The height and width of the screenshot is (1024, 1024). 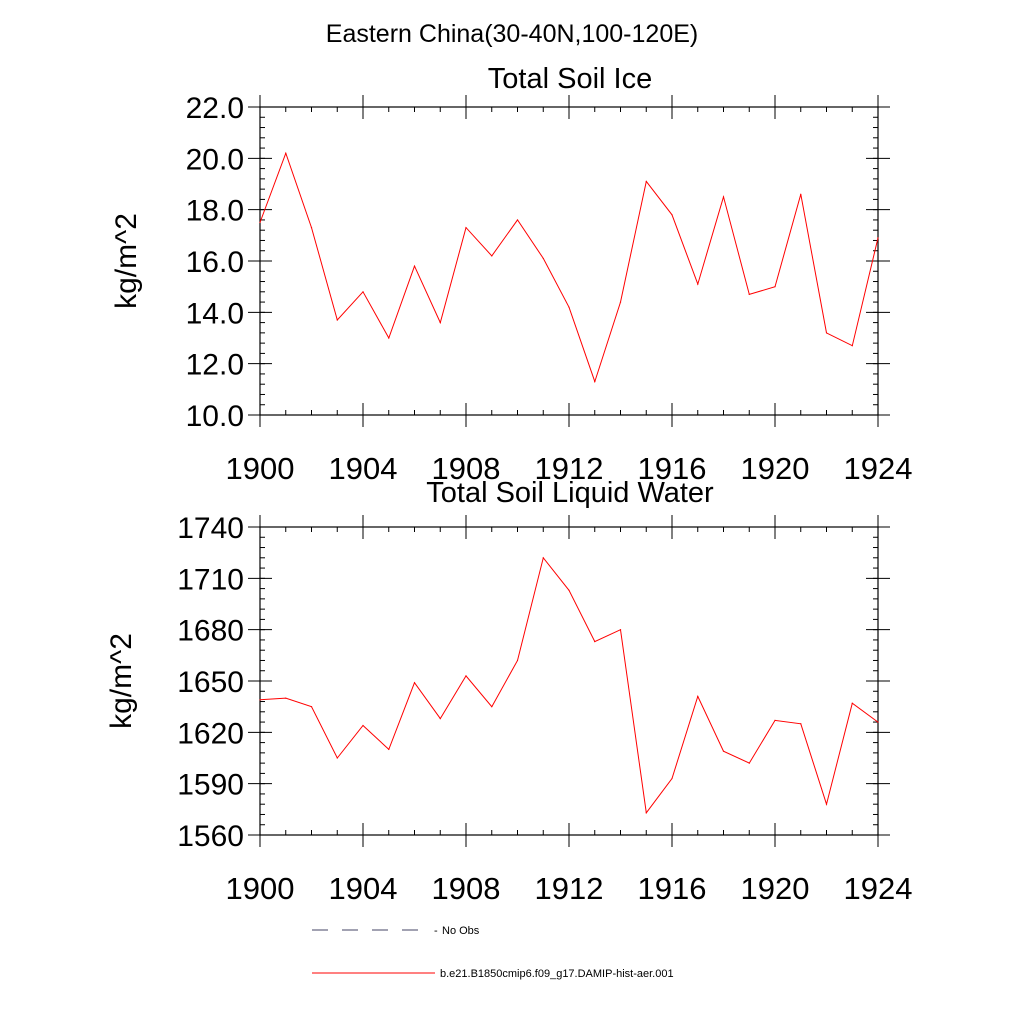 What do you see at coordinates (121, 681) in the screenshot?
I see `y-axis-label-soil-liquid-water: kg/m^2` at bounding box center [121, 681].